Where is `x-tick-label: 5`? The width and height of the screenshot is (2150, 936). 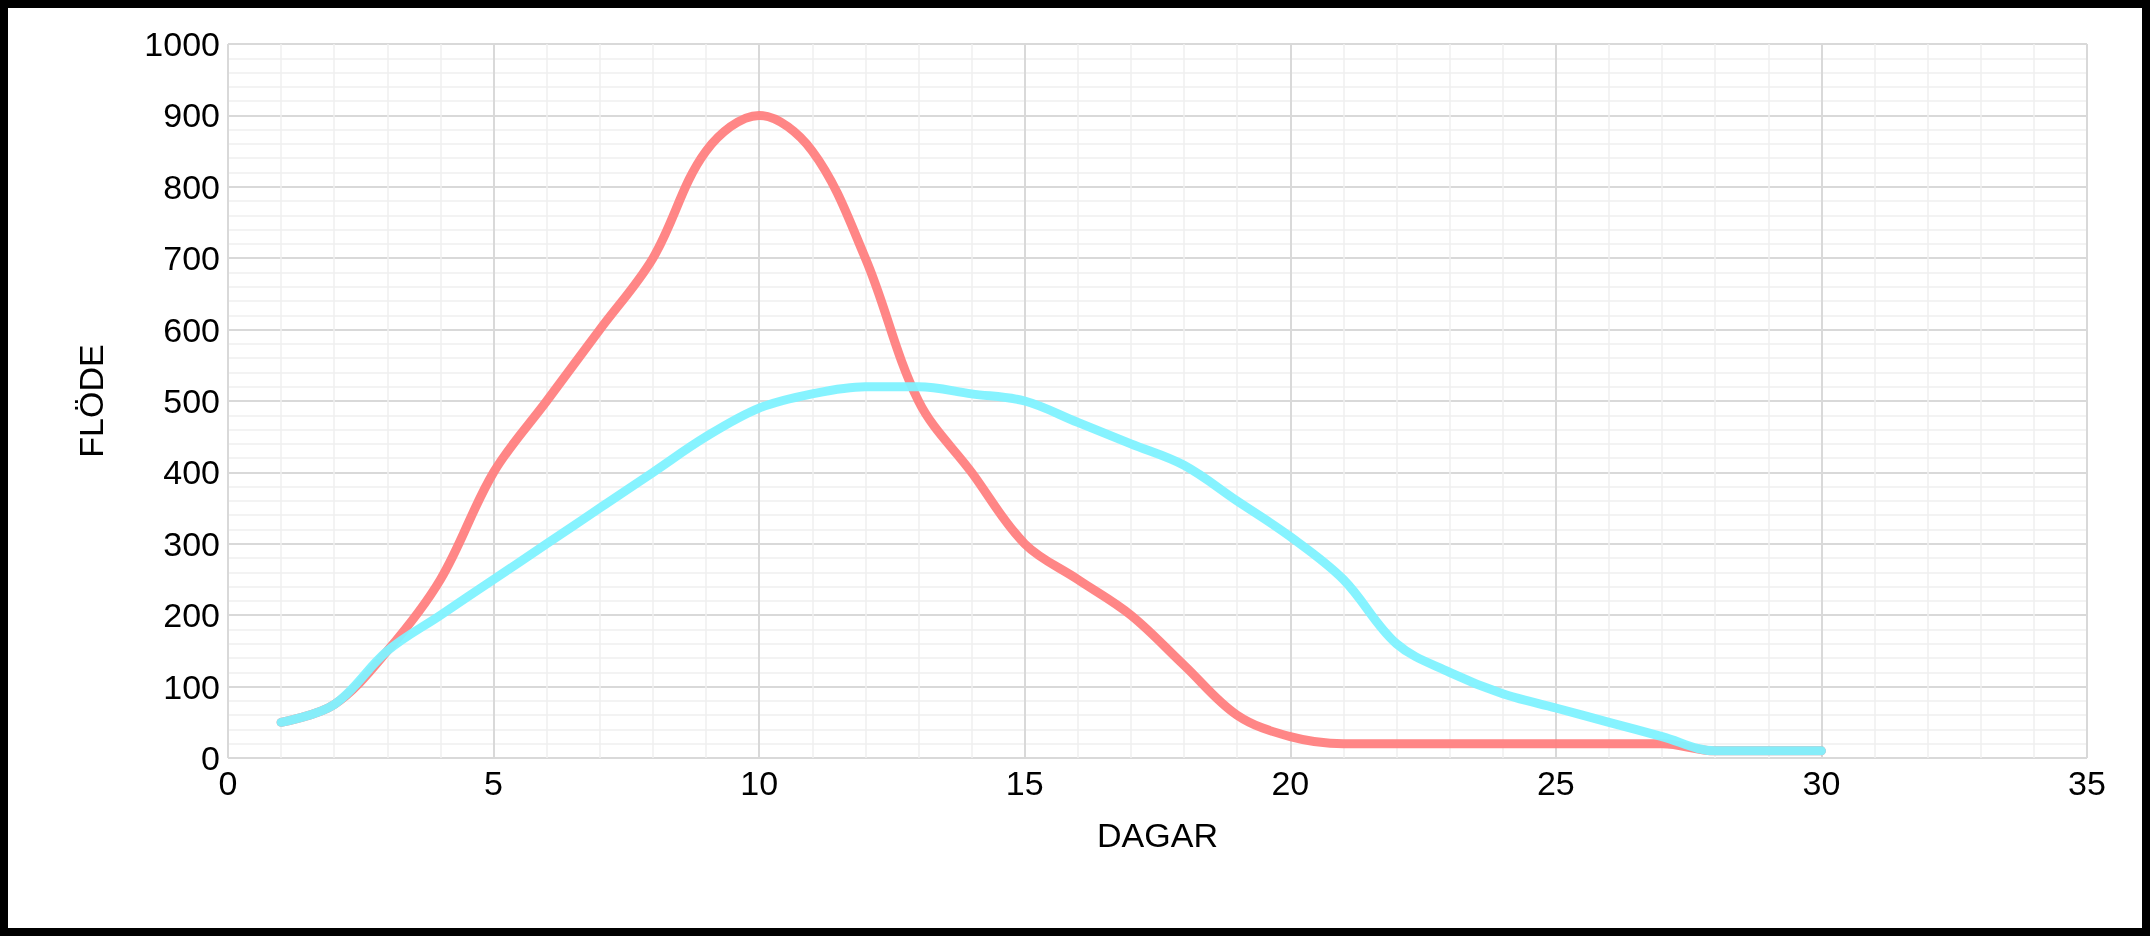
x-tick-label: 5 is located at coordinates (494, 783).